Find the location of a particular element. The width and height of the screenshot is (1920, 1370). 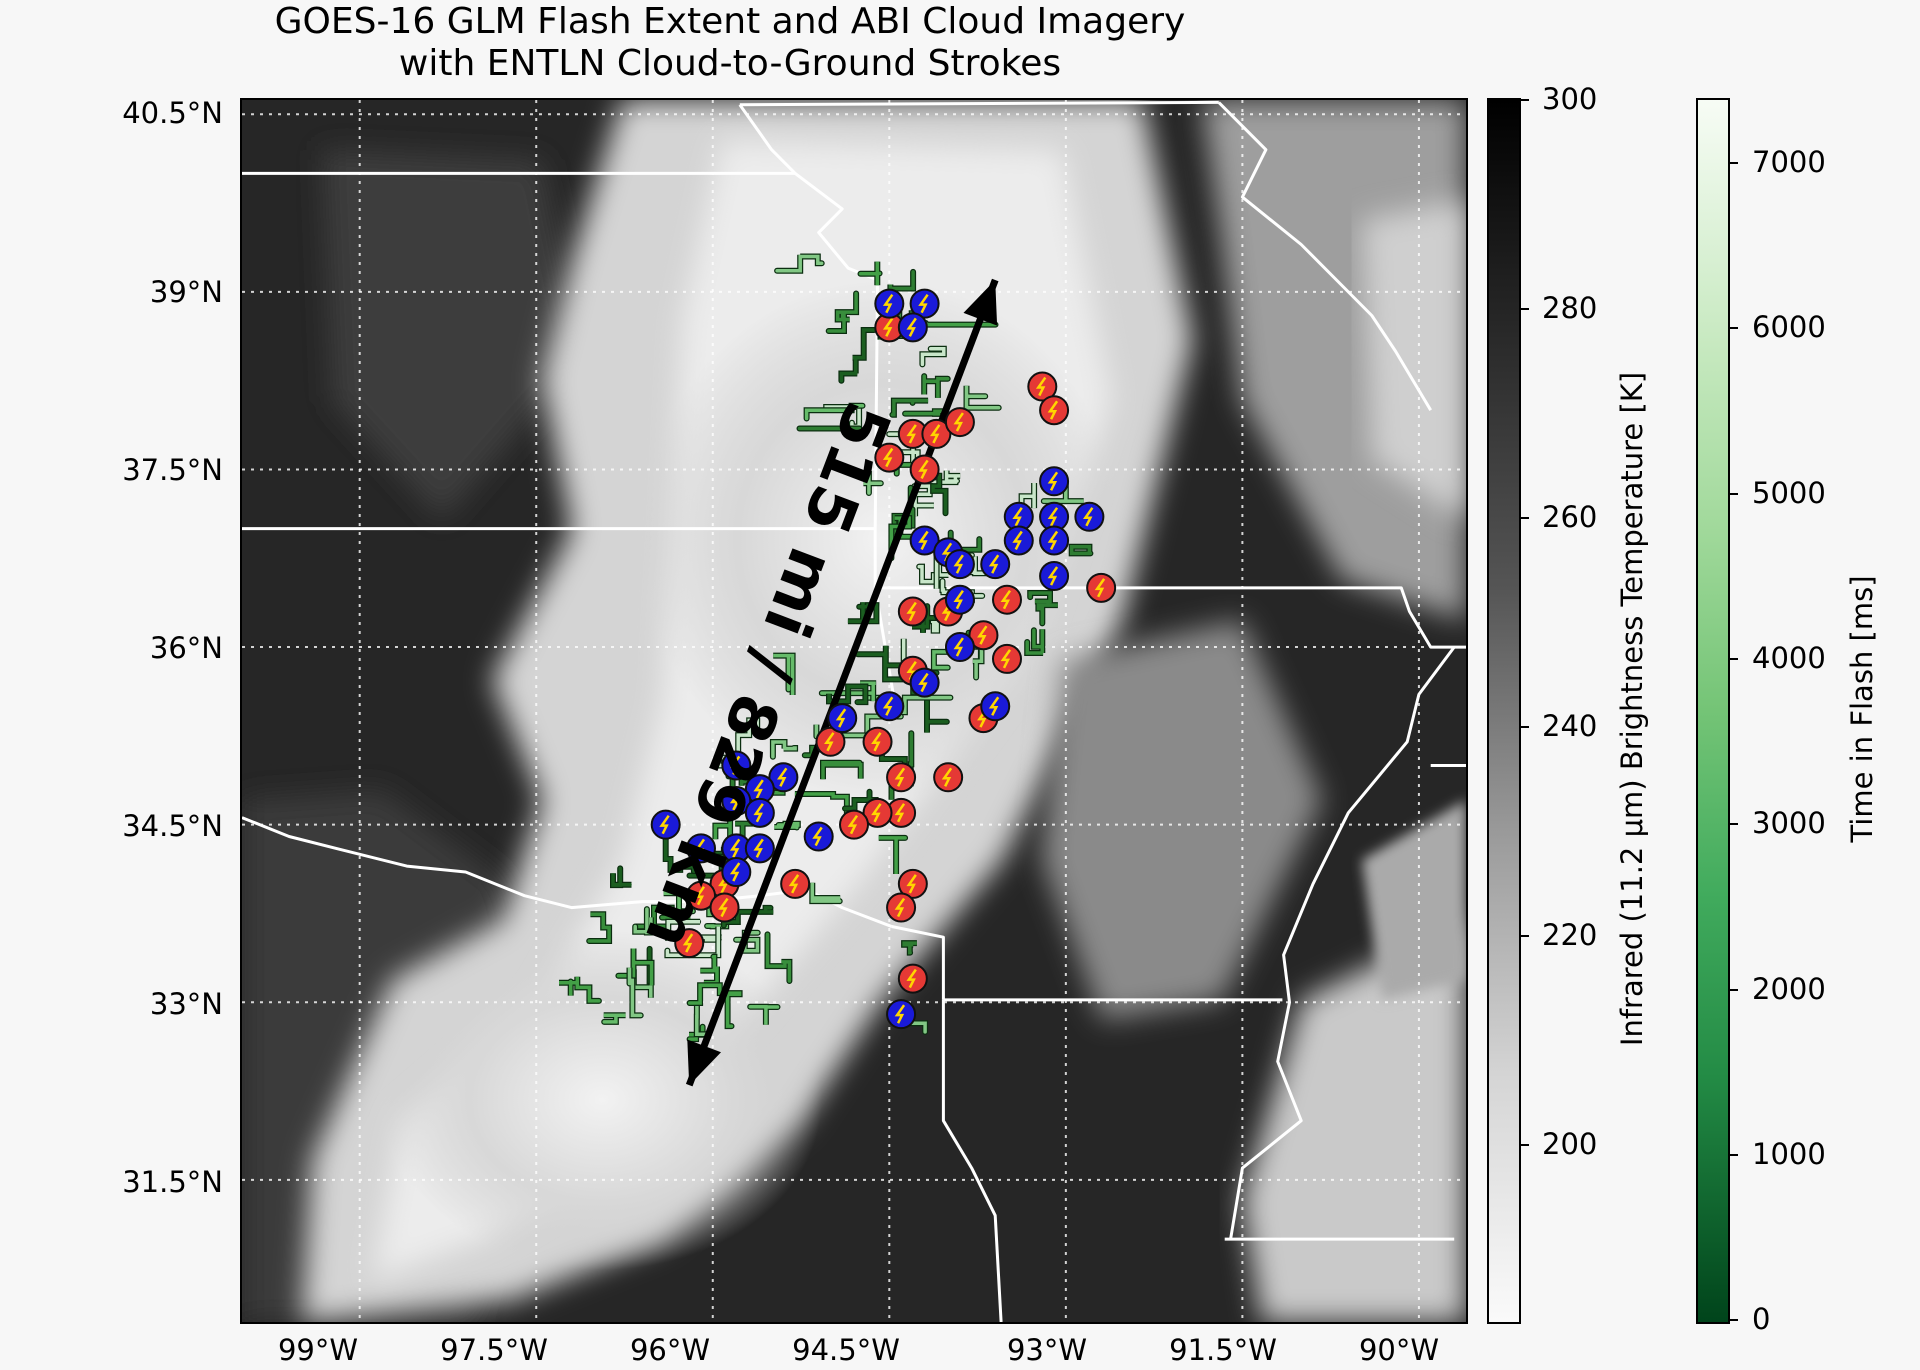

time-tick-6000: 6000 is located at coordinates (1789, 327).